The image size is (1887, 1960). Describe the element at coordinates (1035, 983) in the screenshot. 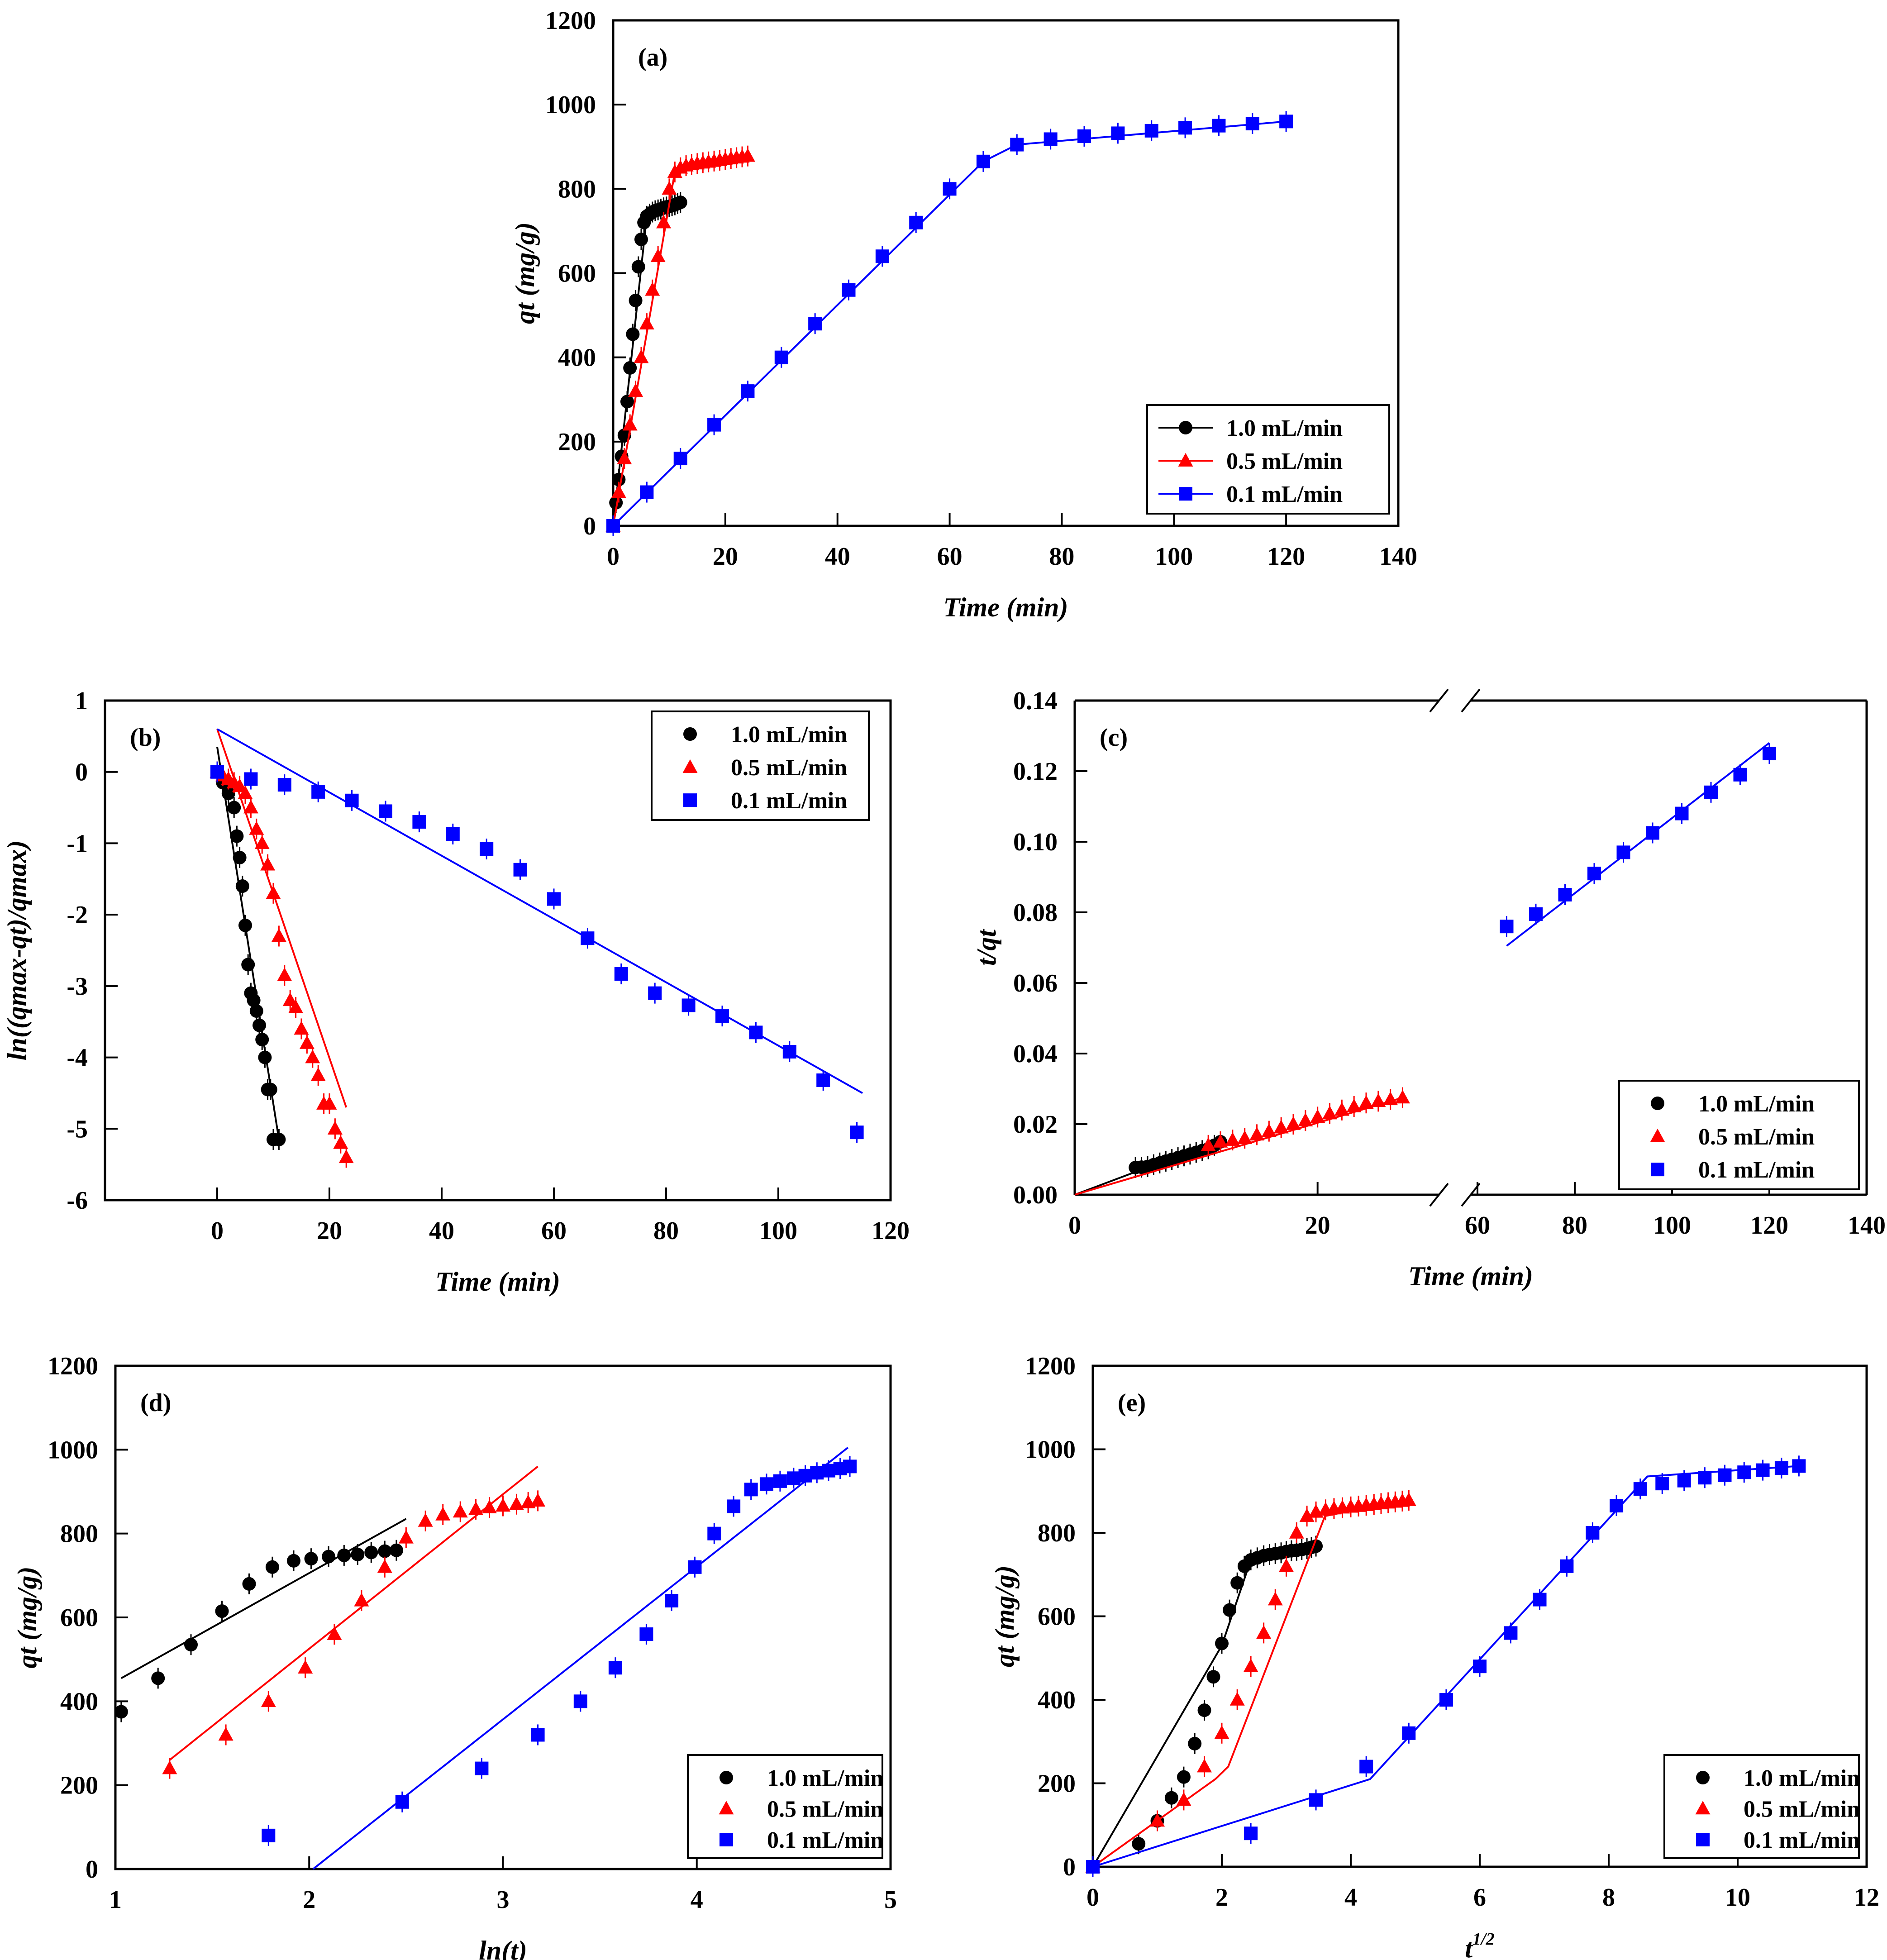

I see `y-tick-label: 0.06` at that location.